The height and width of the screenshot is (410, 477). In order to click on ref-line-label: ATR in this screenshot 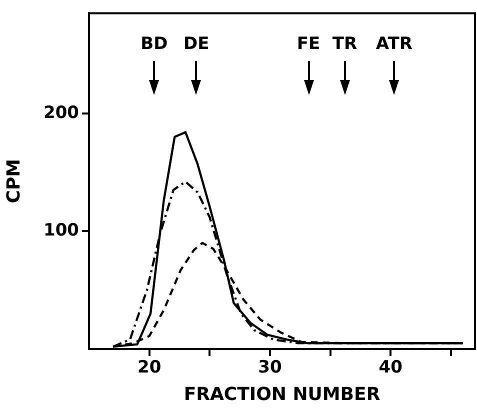, I will do `click(394, 44)`.